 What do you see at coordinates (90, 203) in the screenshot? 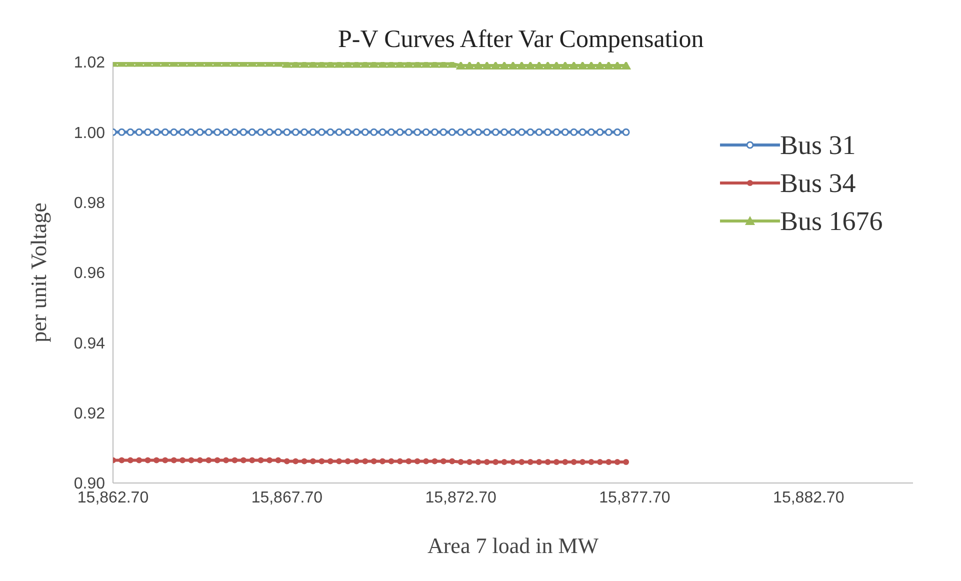
I see `y-tick-label: 0.98` at bounding box center [90, 203].